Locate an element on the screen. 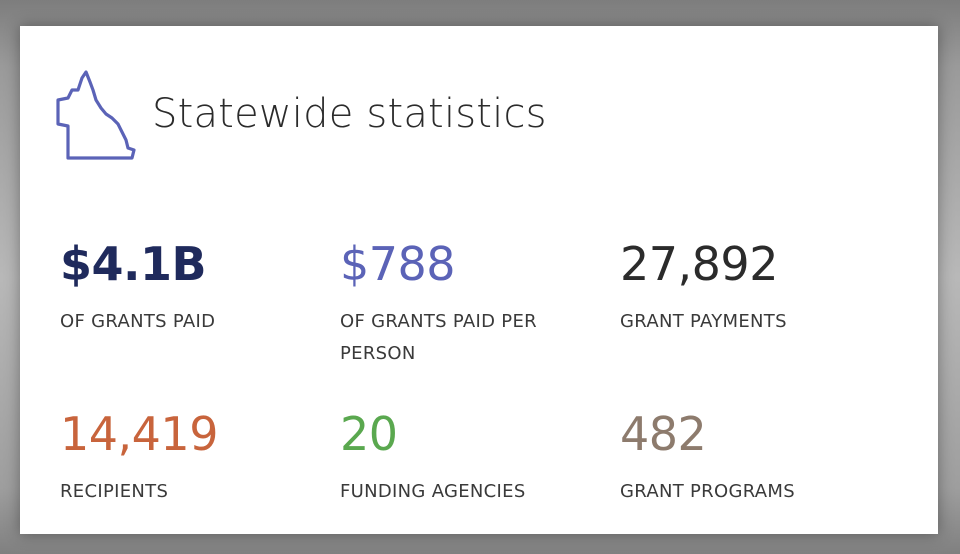  stat-grants-paid: $4.1B OF GRANTS PAID is located at coordinates (195, 287).